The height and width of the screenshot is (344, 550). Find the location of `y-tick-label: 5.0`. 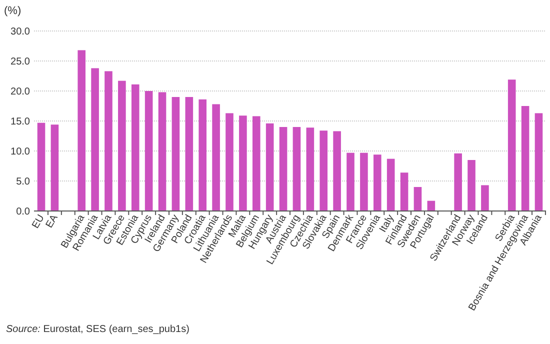

y-tick-label: 5.0 is located at coordinates (23, 182).